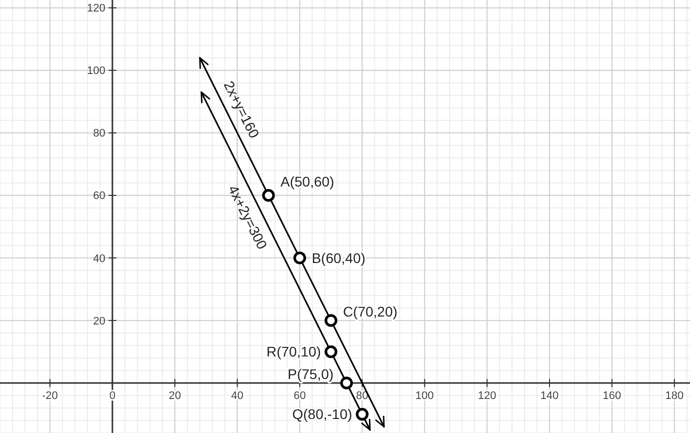 The height and width of the screenshot is (433, 690). I want to click on y-tick-label: 60, so click(99, 196).